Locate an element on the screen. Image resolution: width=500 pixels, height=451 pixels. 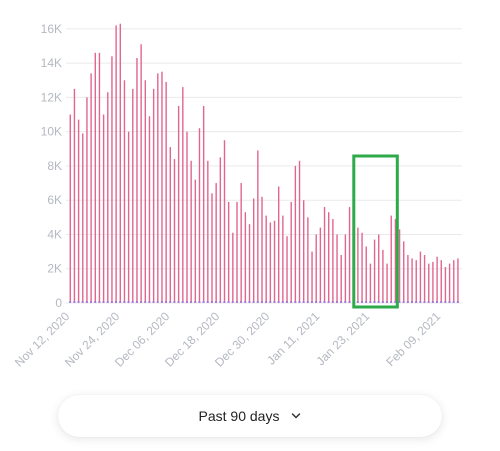
time-range-dropdown: Past 90 days is located at coordinates (250, 416).